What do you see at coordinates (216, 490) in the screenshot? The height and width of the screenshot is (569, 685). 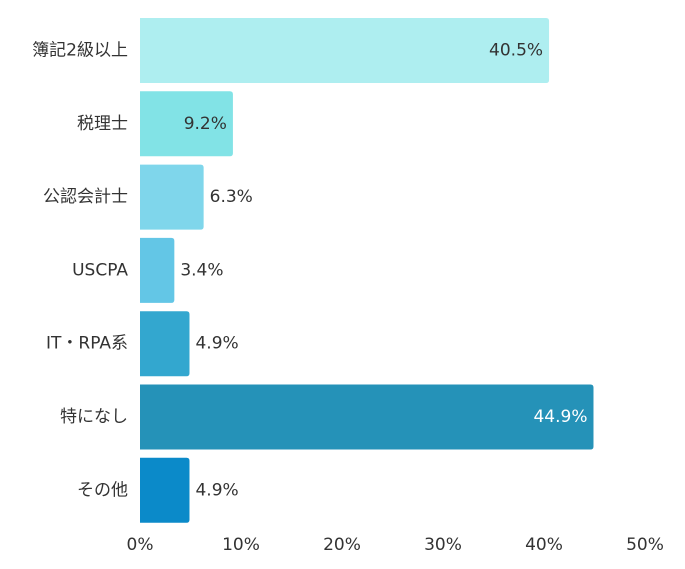 I see `data-label-7: 4.9%` at bounding box center [216, 490].